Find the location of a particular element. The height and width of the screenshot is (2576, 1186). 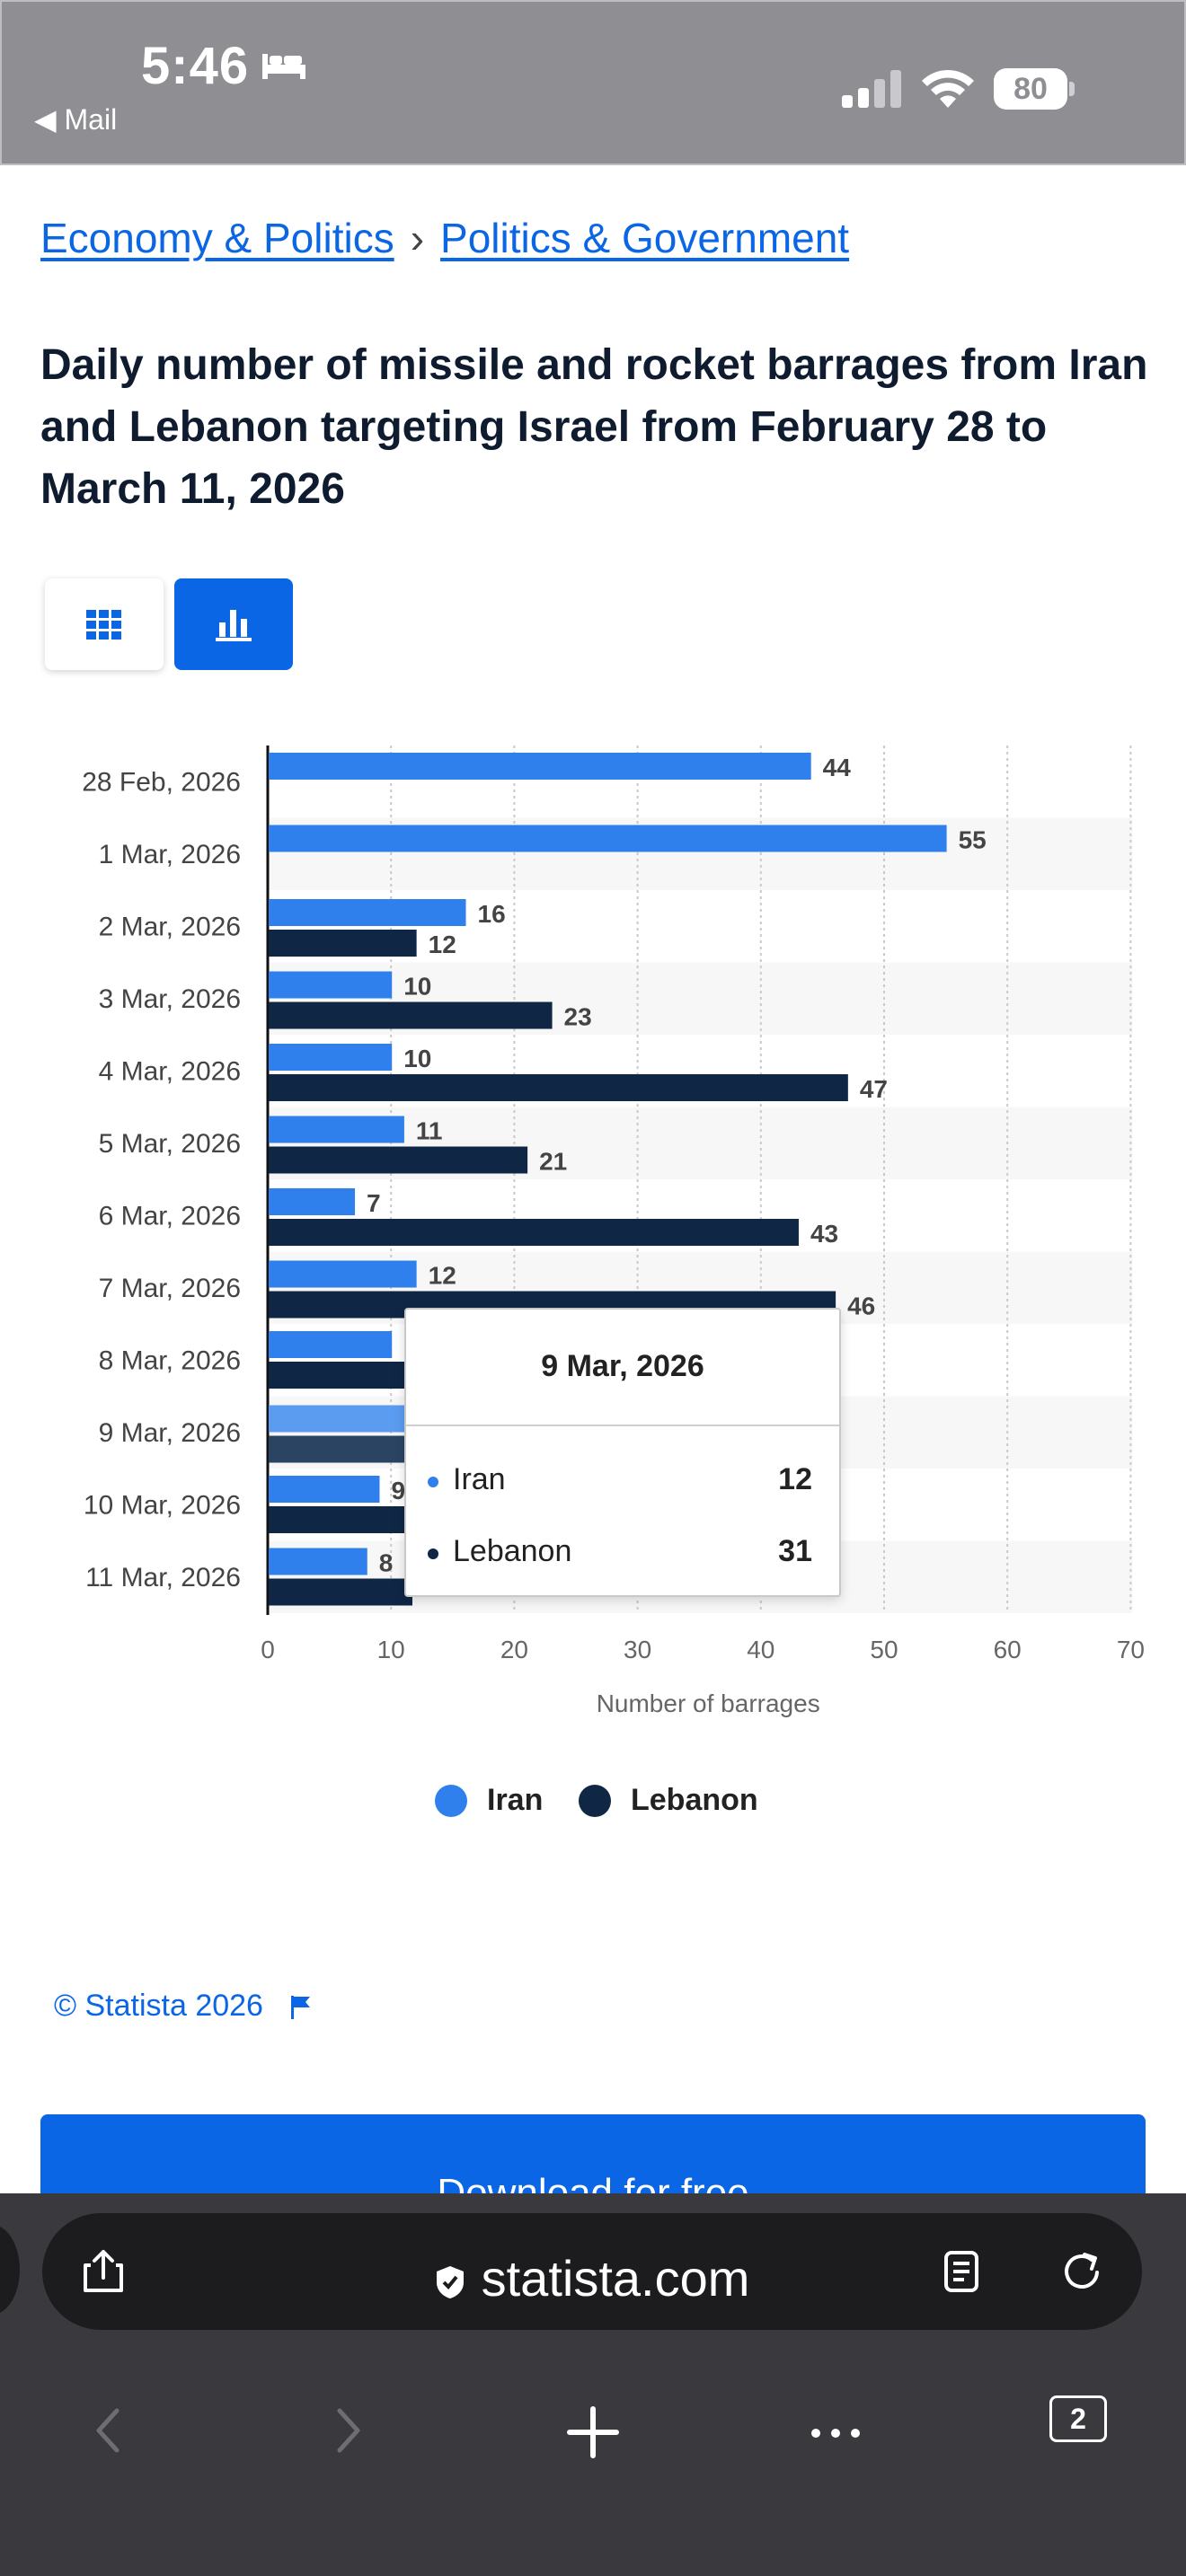

address-bar: statista.com is located at coordinates (592, 2271).